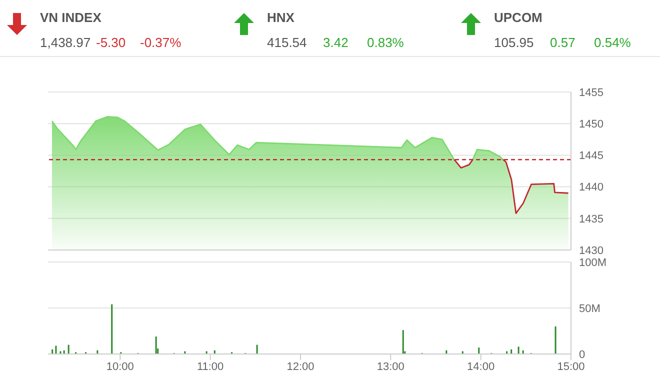 This screenshot has width=660, height=386. I want to click on data-label: 0.57, so click(563, 42).